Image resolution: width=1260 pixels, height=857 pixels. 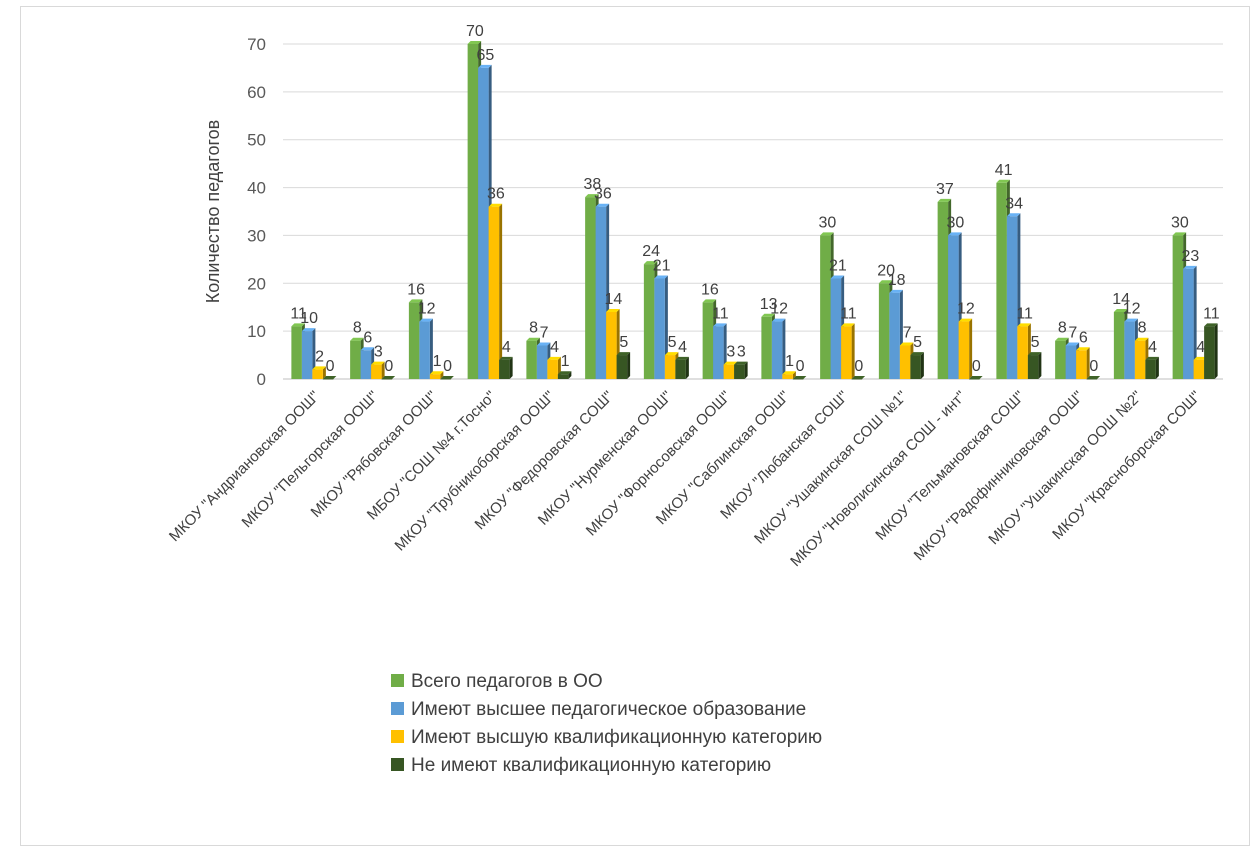 I want to click on data-label: 18, so click(x=897, y=280).